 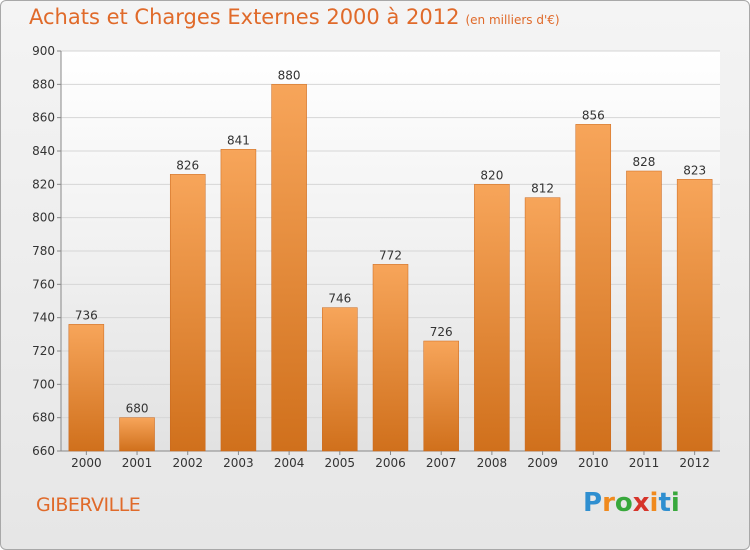 What do you see at coordinates (43, 151) in the screenshot?
I see `y-tick-label: 840` at bounding box center [43, 151].